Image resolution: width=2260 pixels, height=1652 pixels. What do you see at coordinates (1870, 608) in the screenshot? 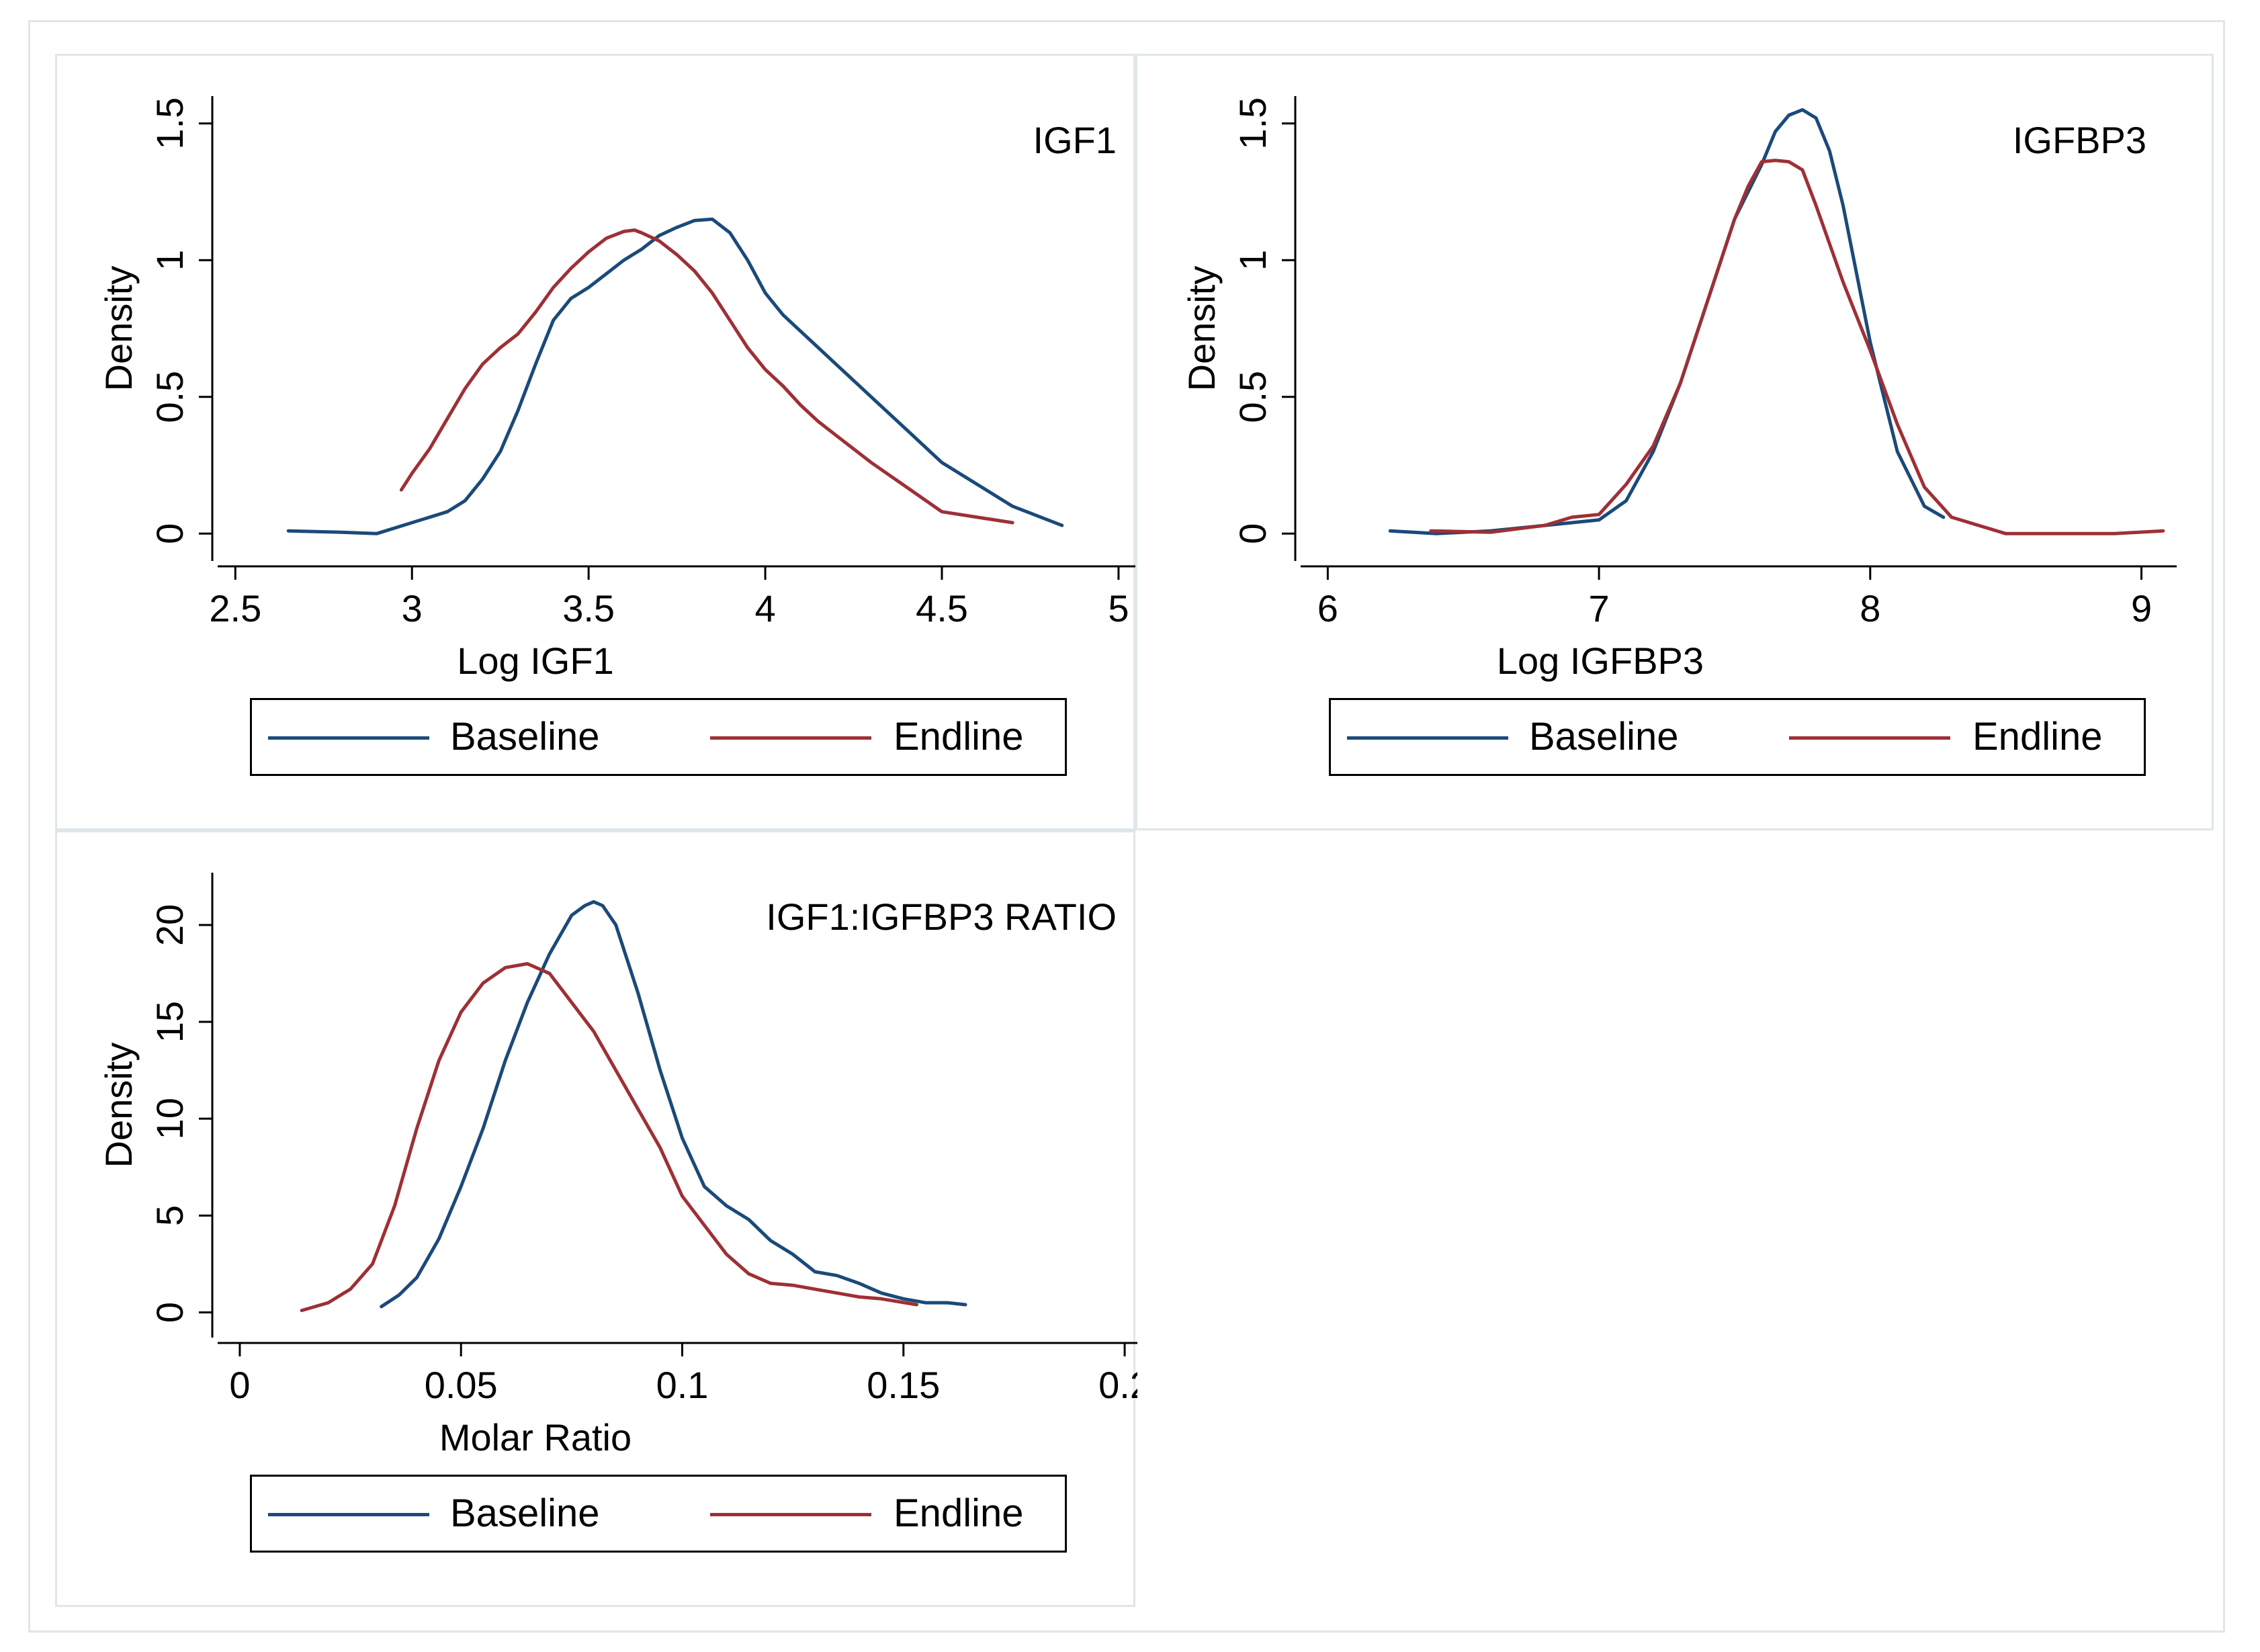
I see `x-tick-label: 8` at bounding box center [1870, 608].